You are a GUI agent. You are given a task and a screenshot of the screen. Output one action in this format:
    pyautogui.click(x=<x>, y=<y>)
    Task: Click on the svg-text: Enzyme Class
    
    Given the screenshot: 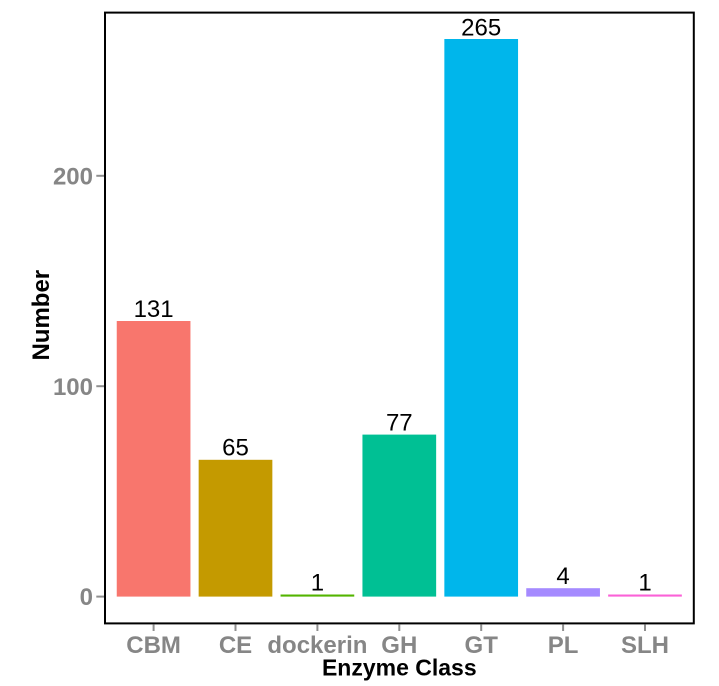 What is the action you would take?
    pyautogui.click(x=399, y=667)
    